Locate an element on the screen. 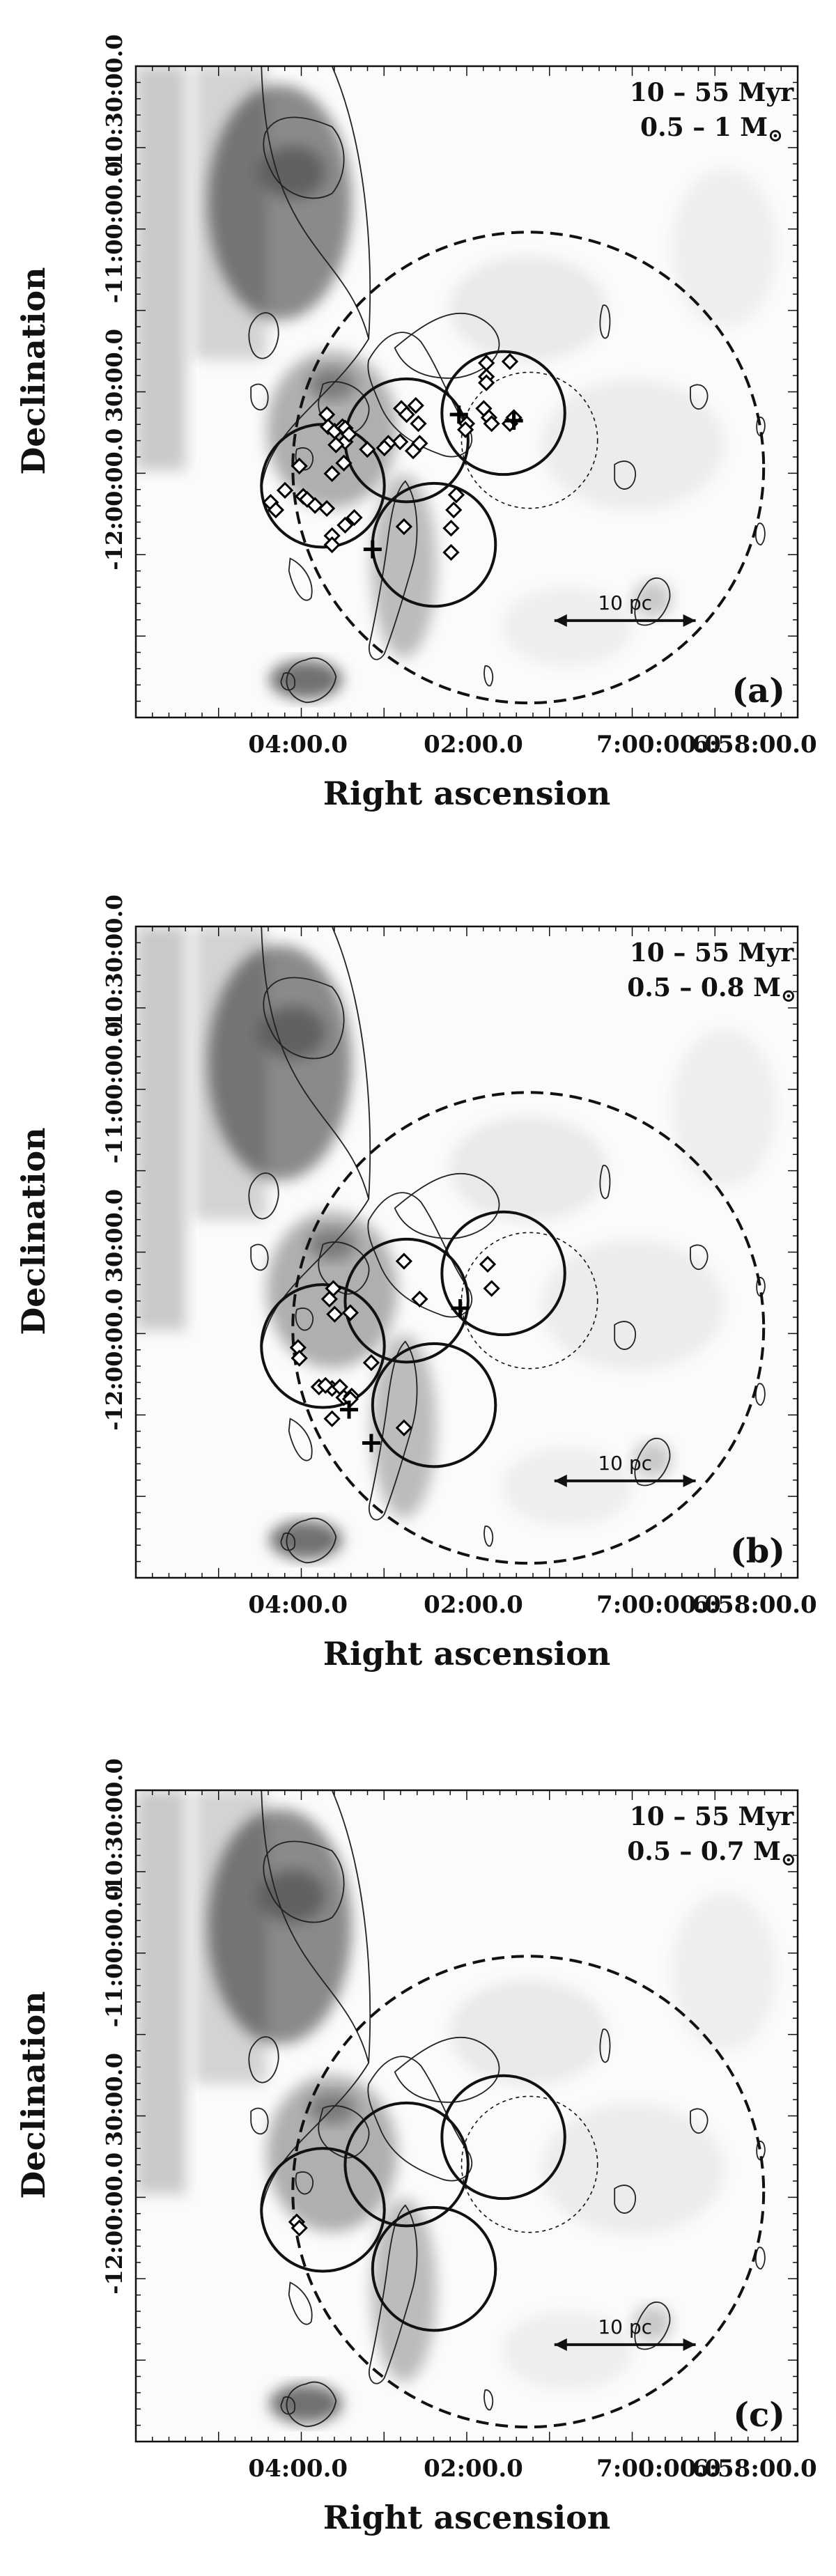 The height and width of the screenshot is (2576, 836). x-tick-label: 7:00:00.0 is located at coordinates (658, 745).